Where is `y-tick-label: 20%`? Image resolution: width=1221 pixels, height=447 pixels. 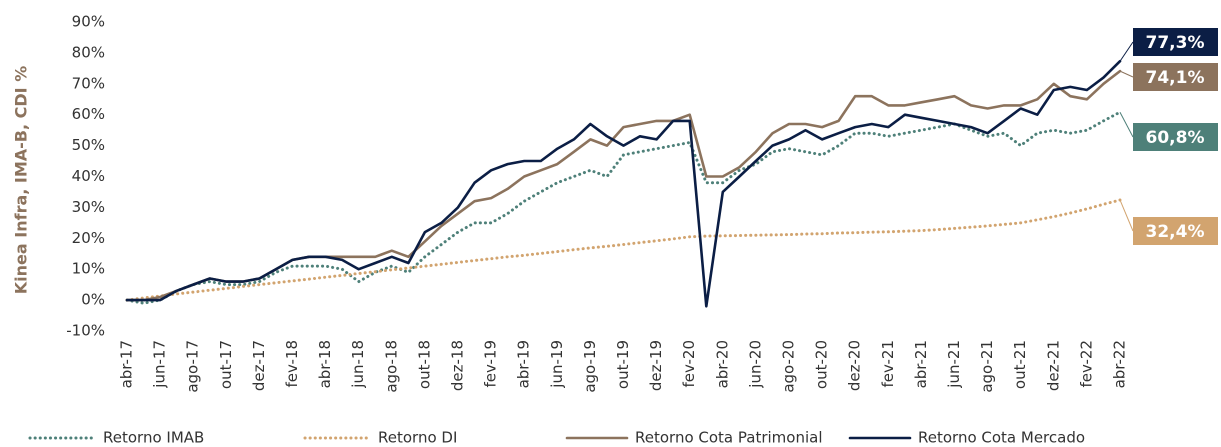
y-tick-label: 20% is located at coordinates (88, 238).